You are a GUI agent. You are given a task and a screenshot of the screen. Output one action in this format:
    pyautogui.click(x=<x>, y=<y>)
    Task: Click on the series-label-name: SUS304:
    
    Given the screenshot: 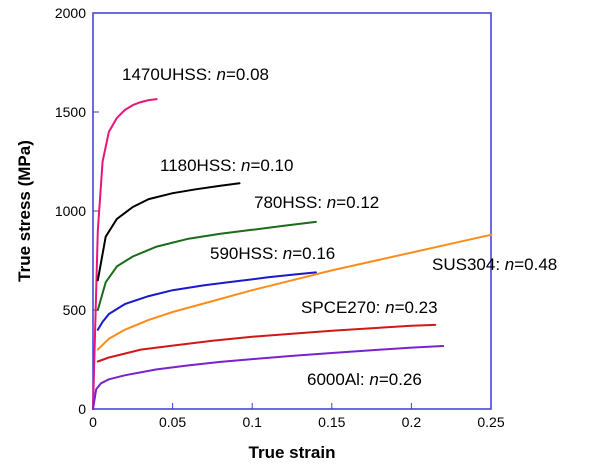 What is the action you would take?
    pyautogui.click(x=468, y=264)
    